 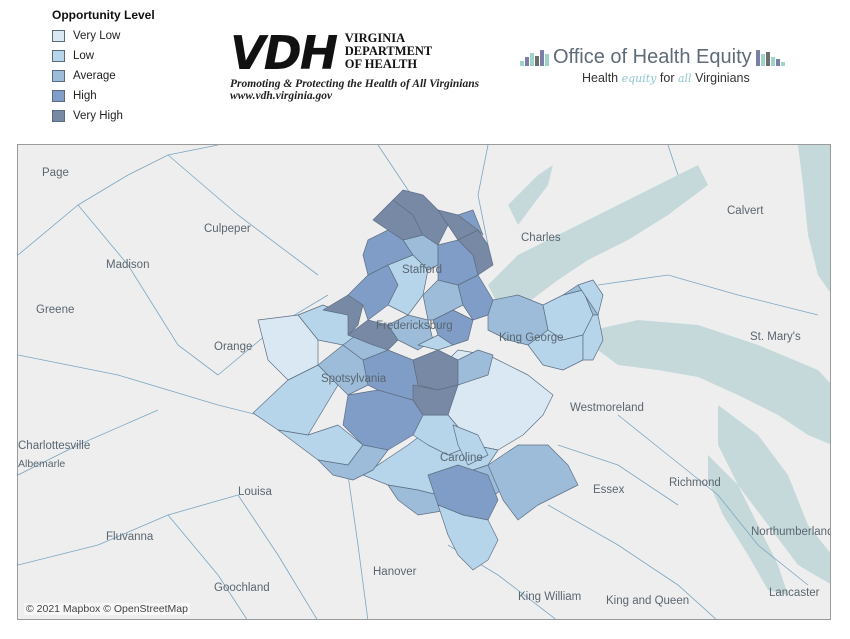 I want to click on place-label: Spotsylvania, so click(x=354, y=379).